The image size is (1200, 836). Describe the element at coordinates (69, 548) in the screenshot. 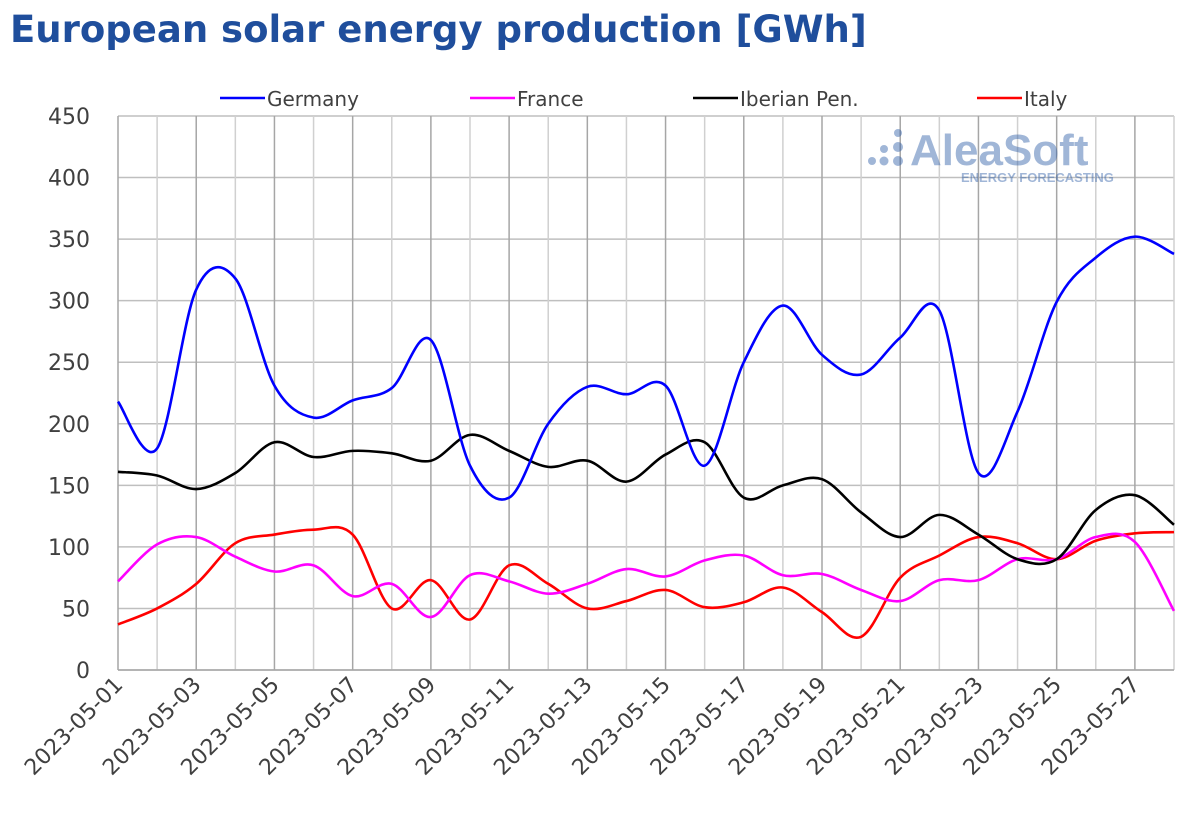

I see `y-tick-label: 100` at that location.